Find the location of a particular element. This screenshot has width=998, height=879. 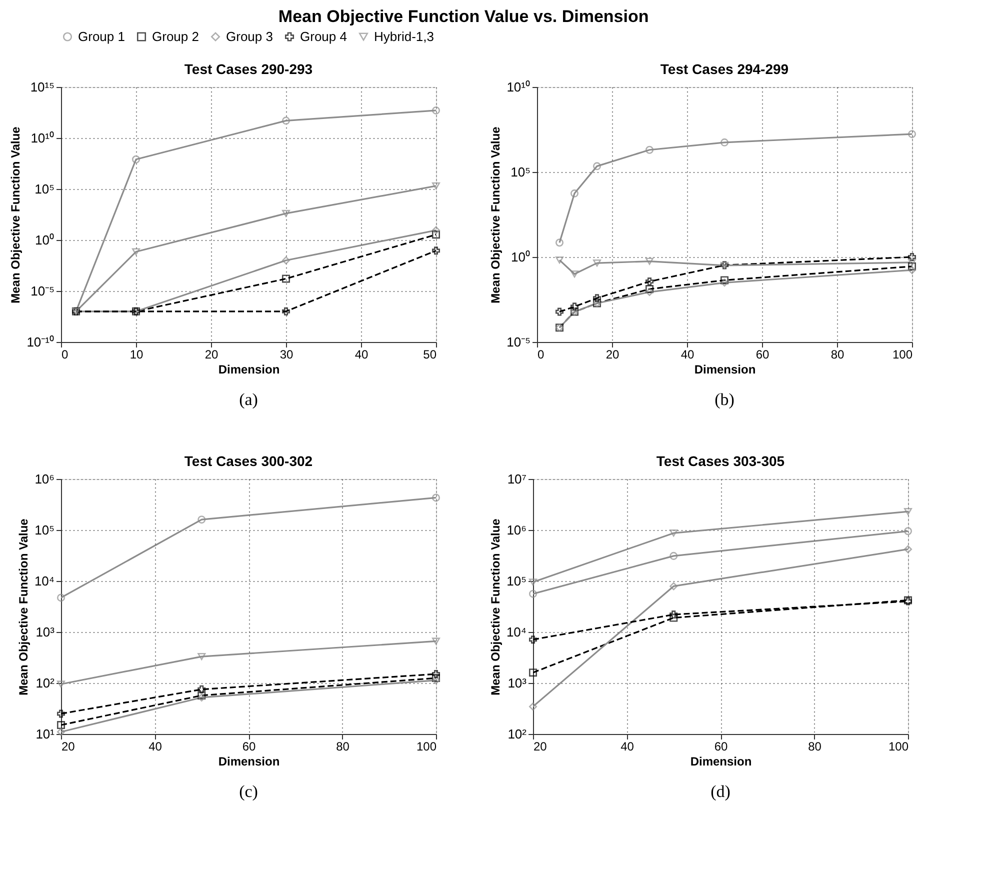

chart-title: Test Cases 290-293 is located at coordinates (248, 69).